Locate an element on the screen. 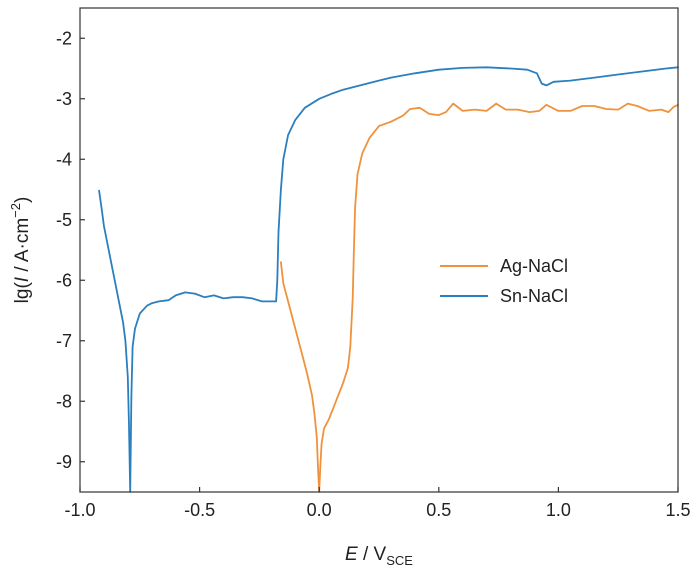 Image resolution: width=700 pixels, height=576 pixels. x-tick-label: 1.5 is located at coordinates (677, 510).